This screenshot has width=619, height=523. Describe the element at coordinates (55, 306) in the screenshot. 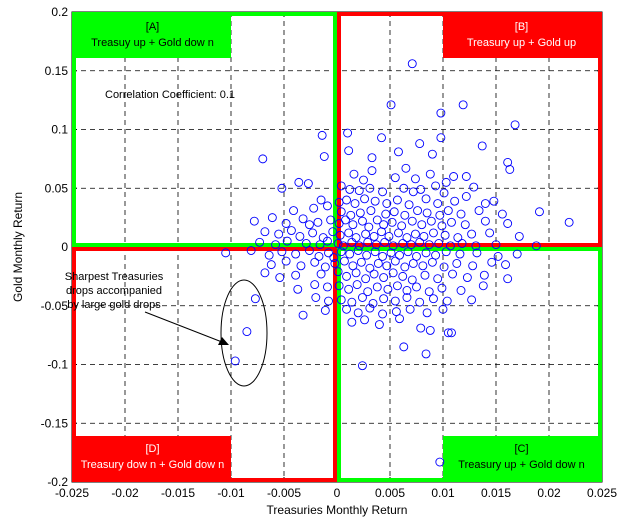

I see `y-tick-label: -0.05` at that location.